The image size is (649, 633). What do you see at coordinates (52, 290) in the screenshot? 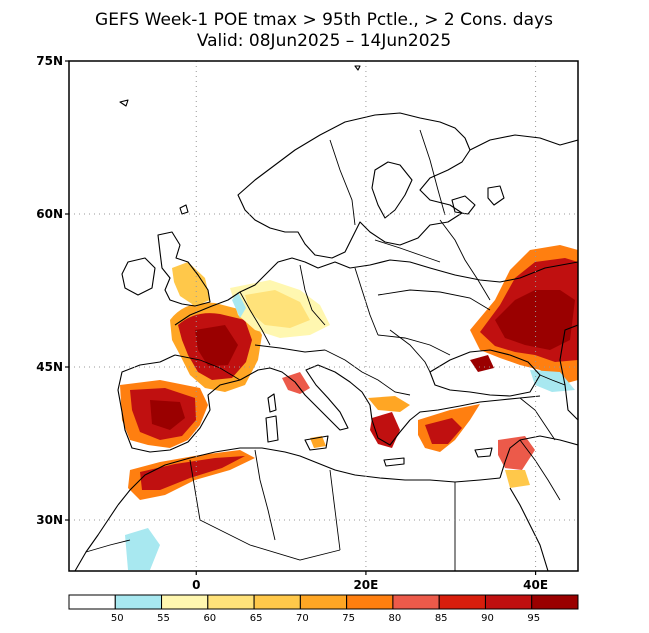
I see `latitude-ticks: 75N 60N 45N 30N` at bounding box center [52, 290].